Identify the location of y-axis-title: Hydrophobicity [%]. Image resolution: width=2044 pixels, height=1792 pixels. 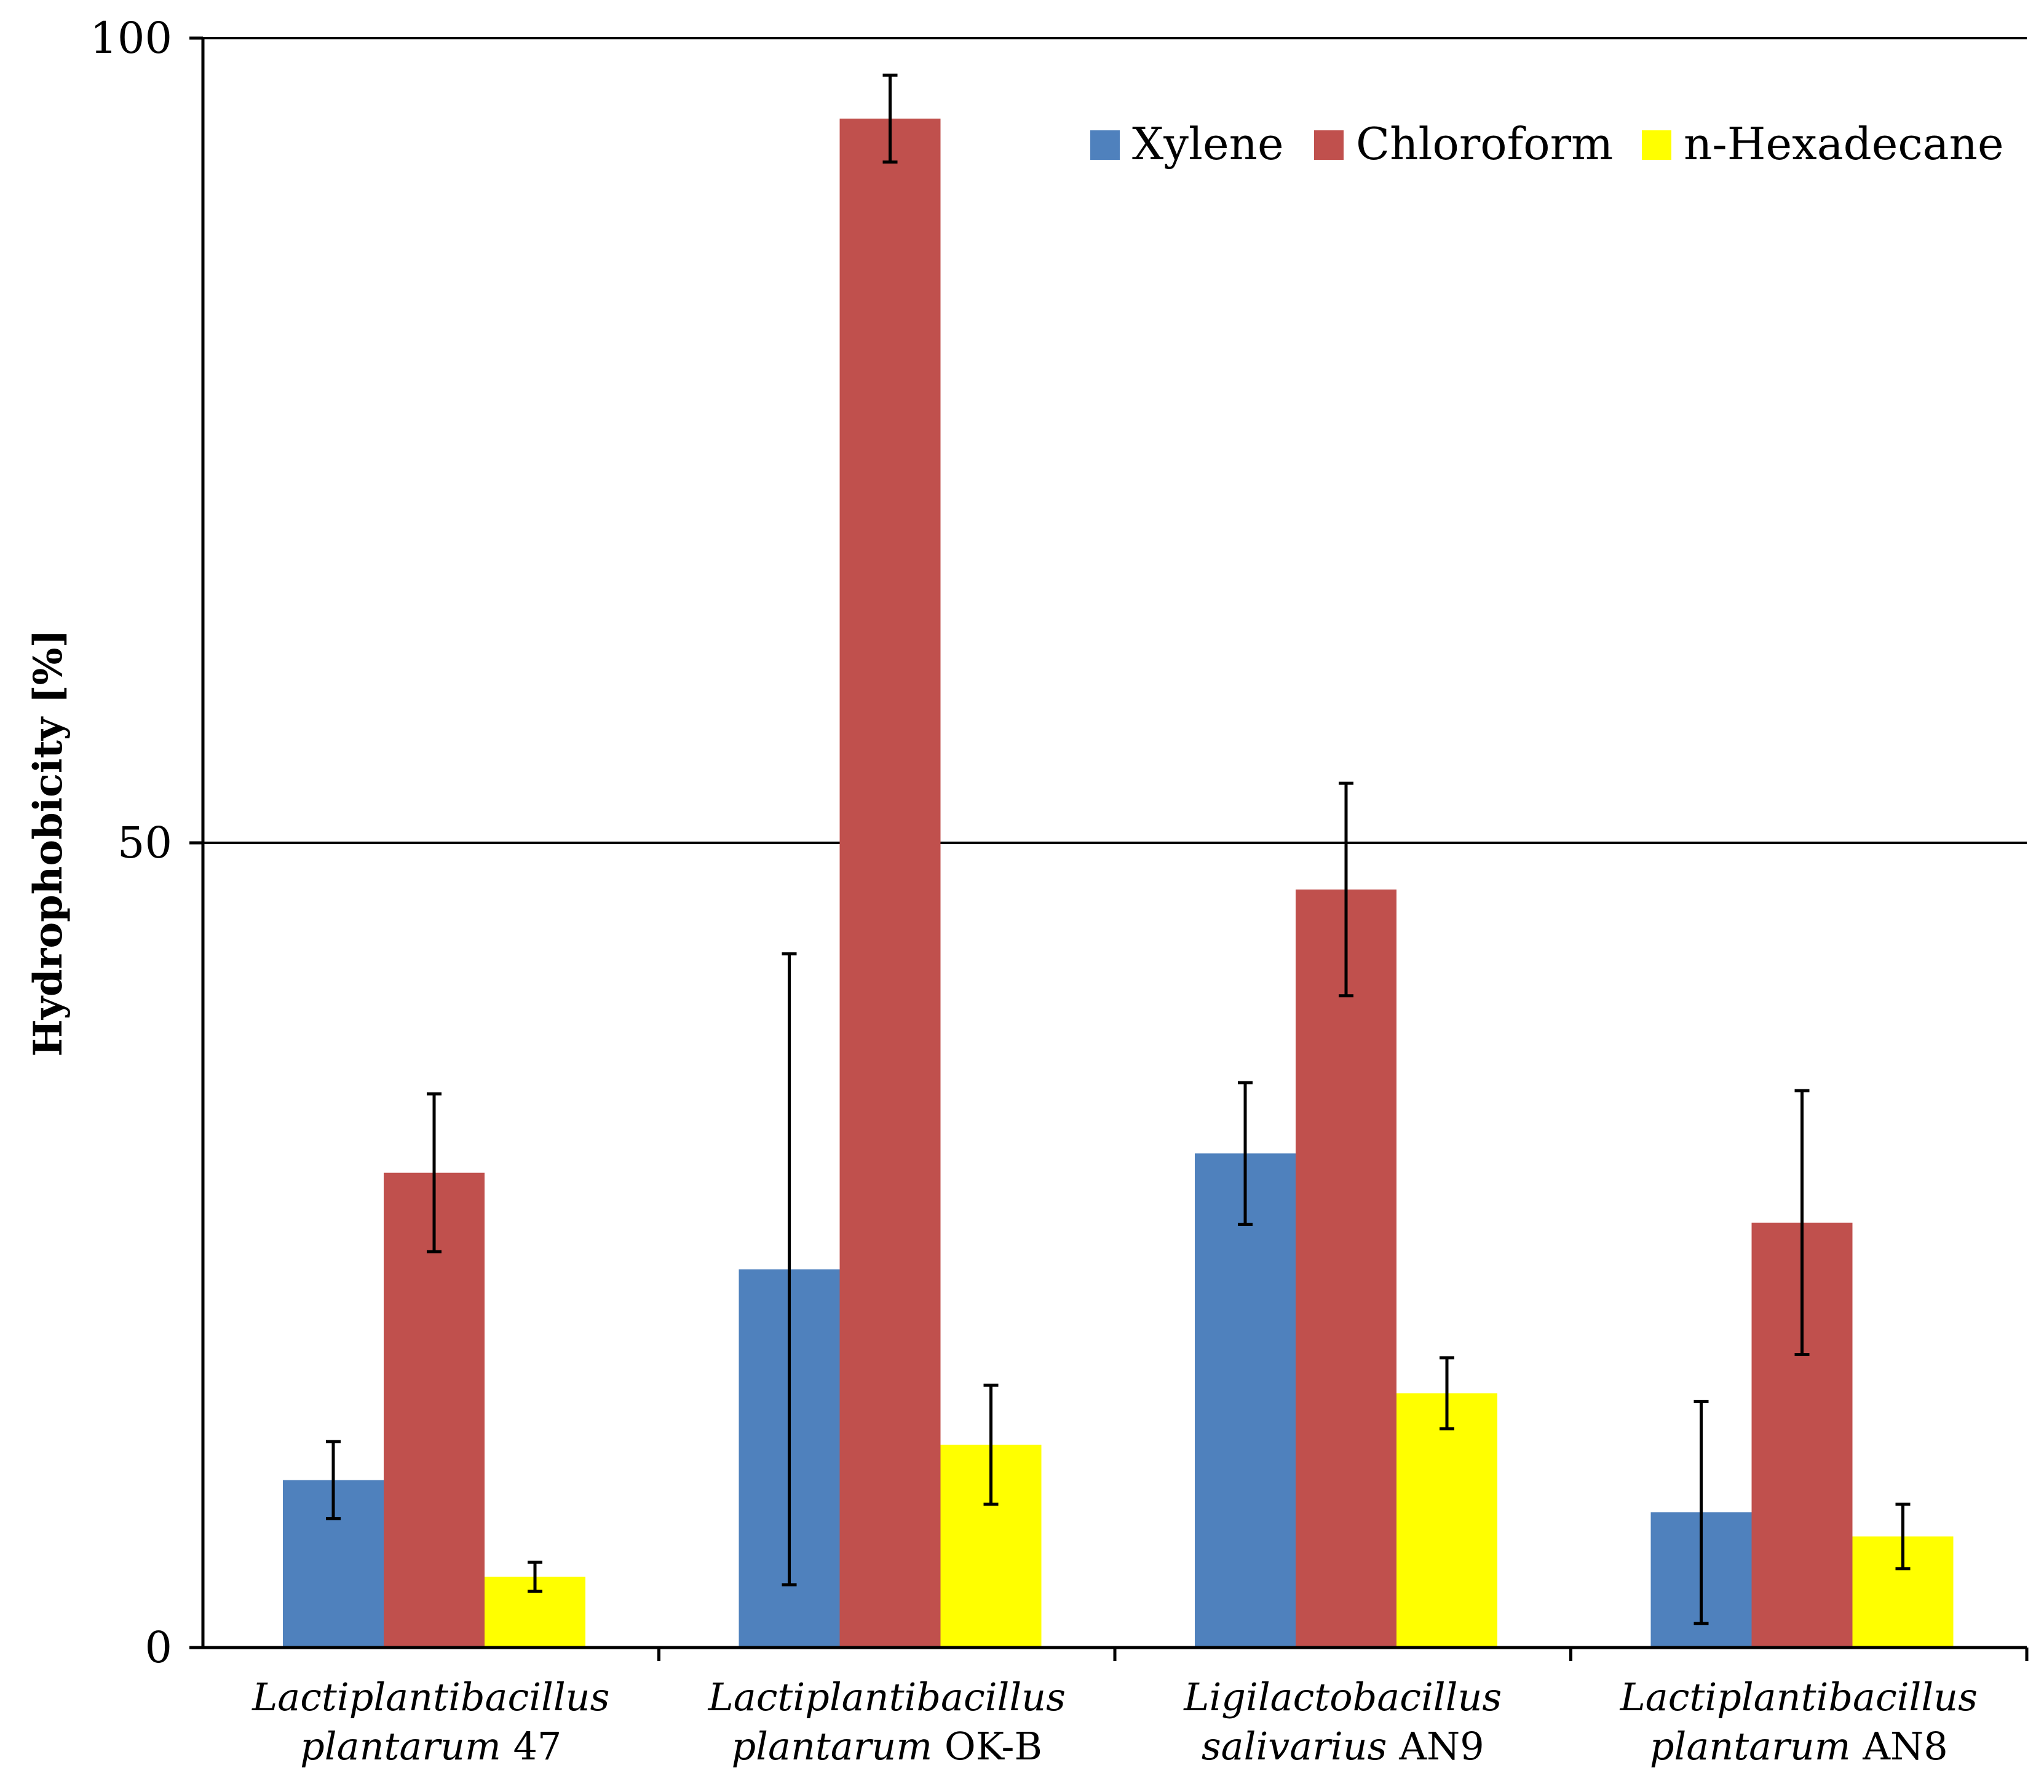
(48, 843).